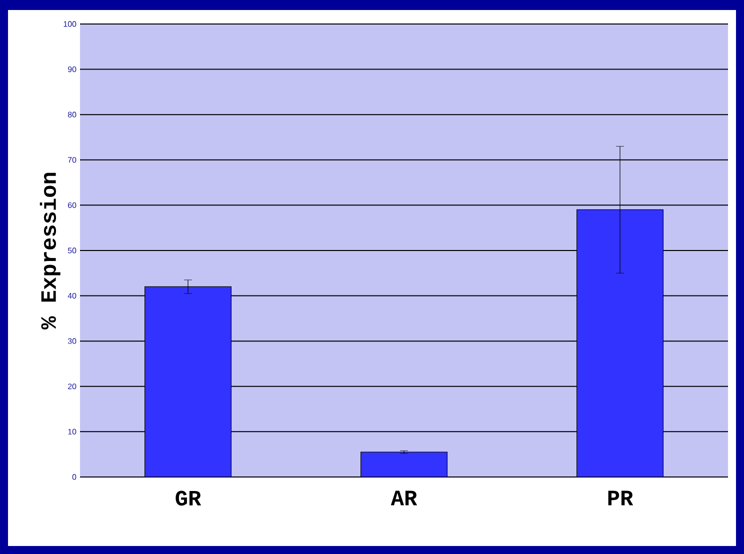 This screenshot has width=744, height=554. What do you see at coordinates (189, 498) in the screenshot?
I see `x-tick-label: GR` at bounding box center [189, 498].